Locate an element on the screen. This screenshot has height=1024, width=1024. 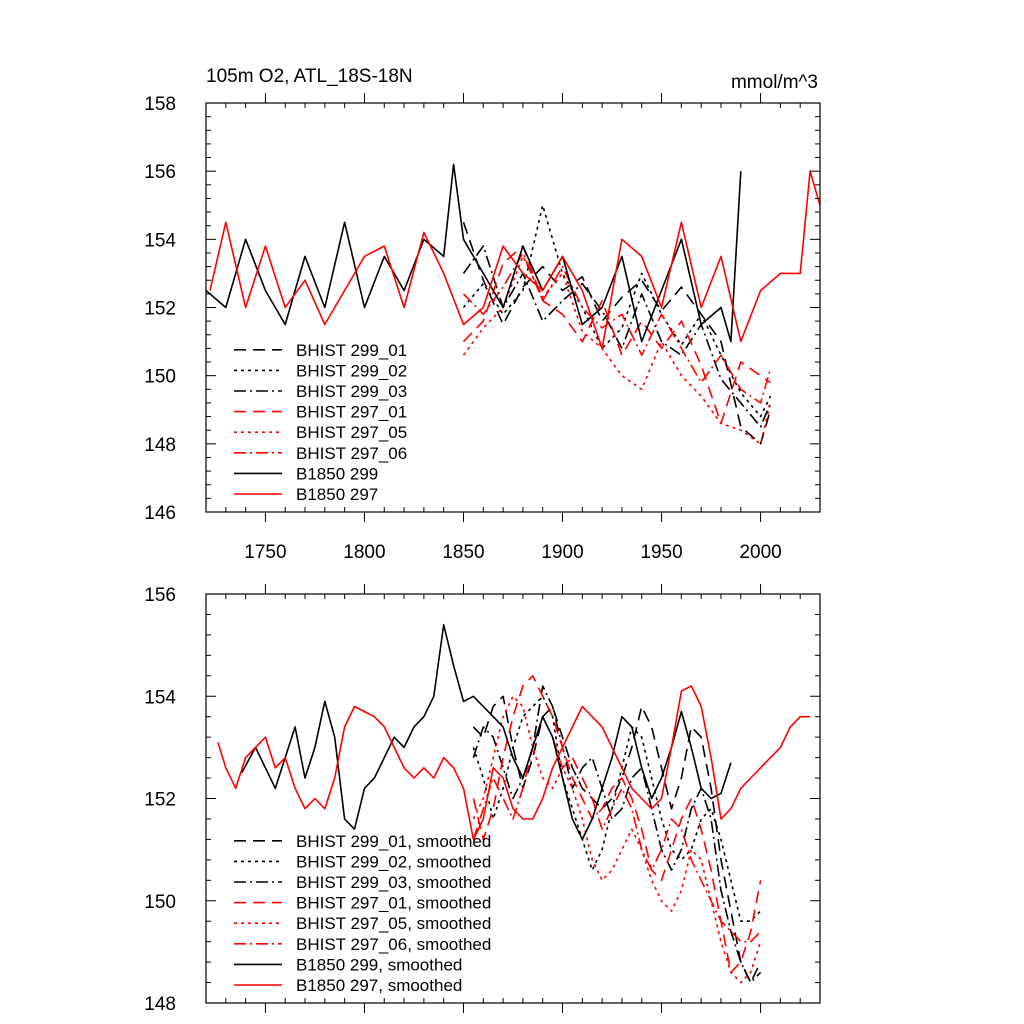
legend-label: BHIST 299_03 is located at coordinates (351, 391).